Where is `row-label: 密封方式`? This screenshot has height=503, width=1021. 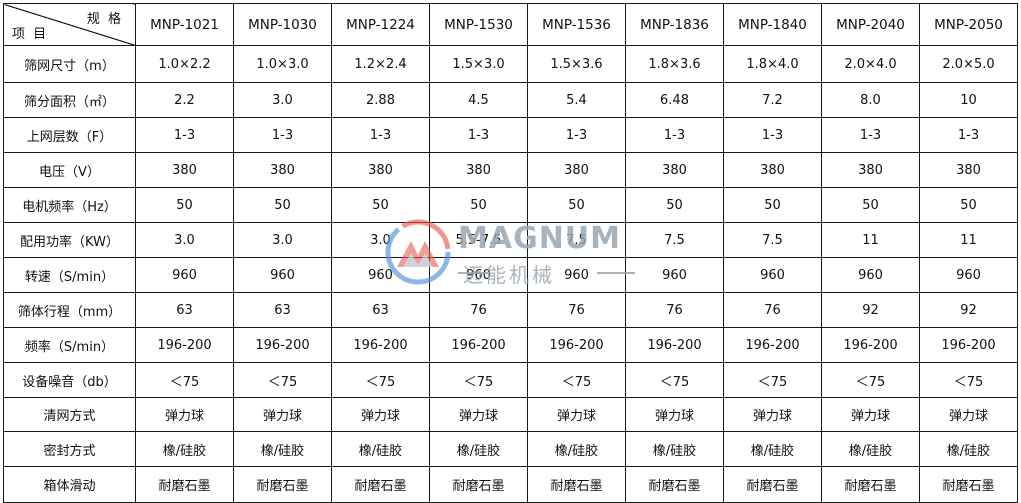 row-label: 密封方式 is located at coordinates (69, 449).